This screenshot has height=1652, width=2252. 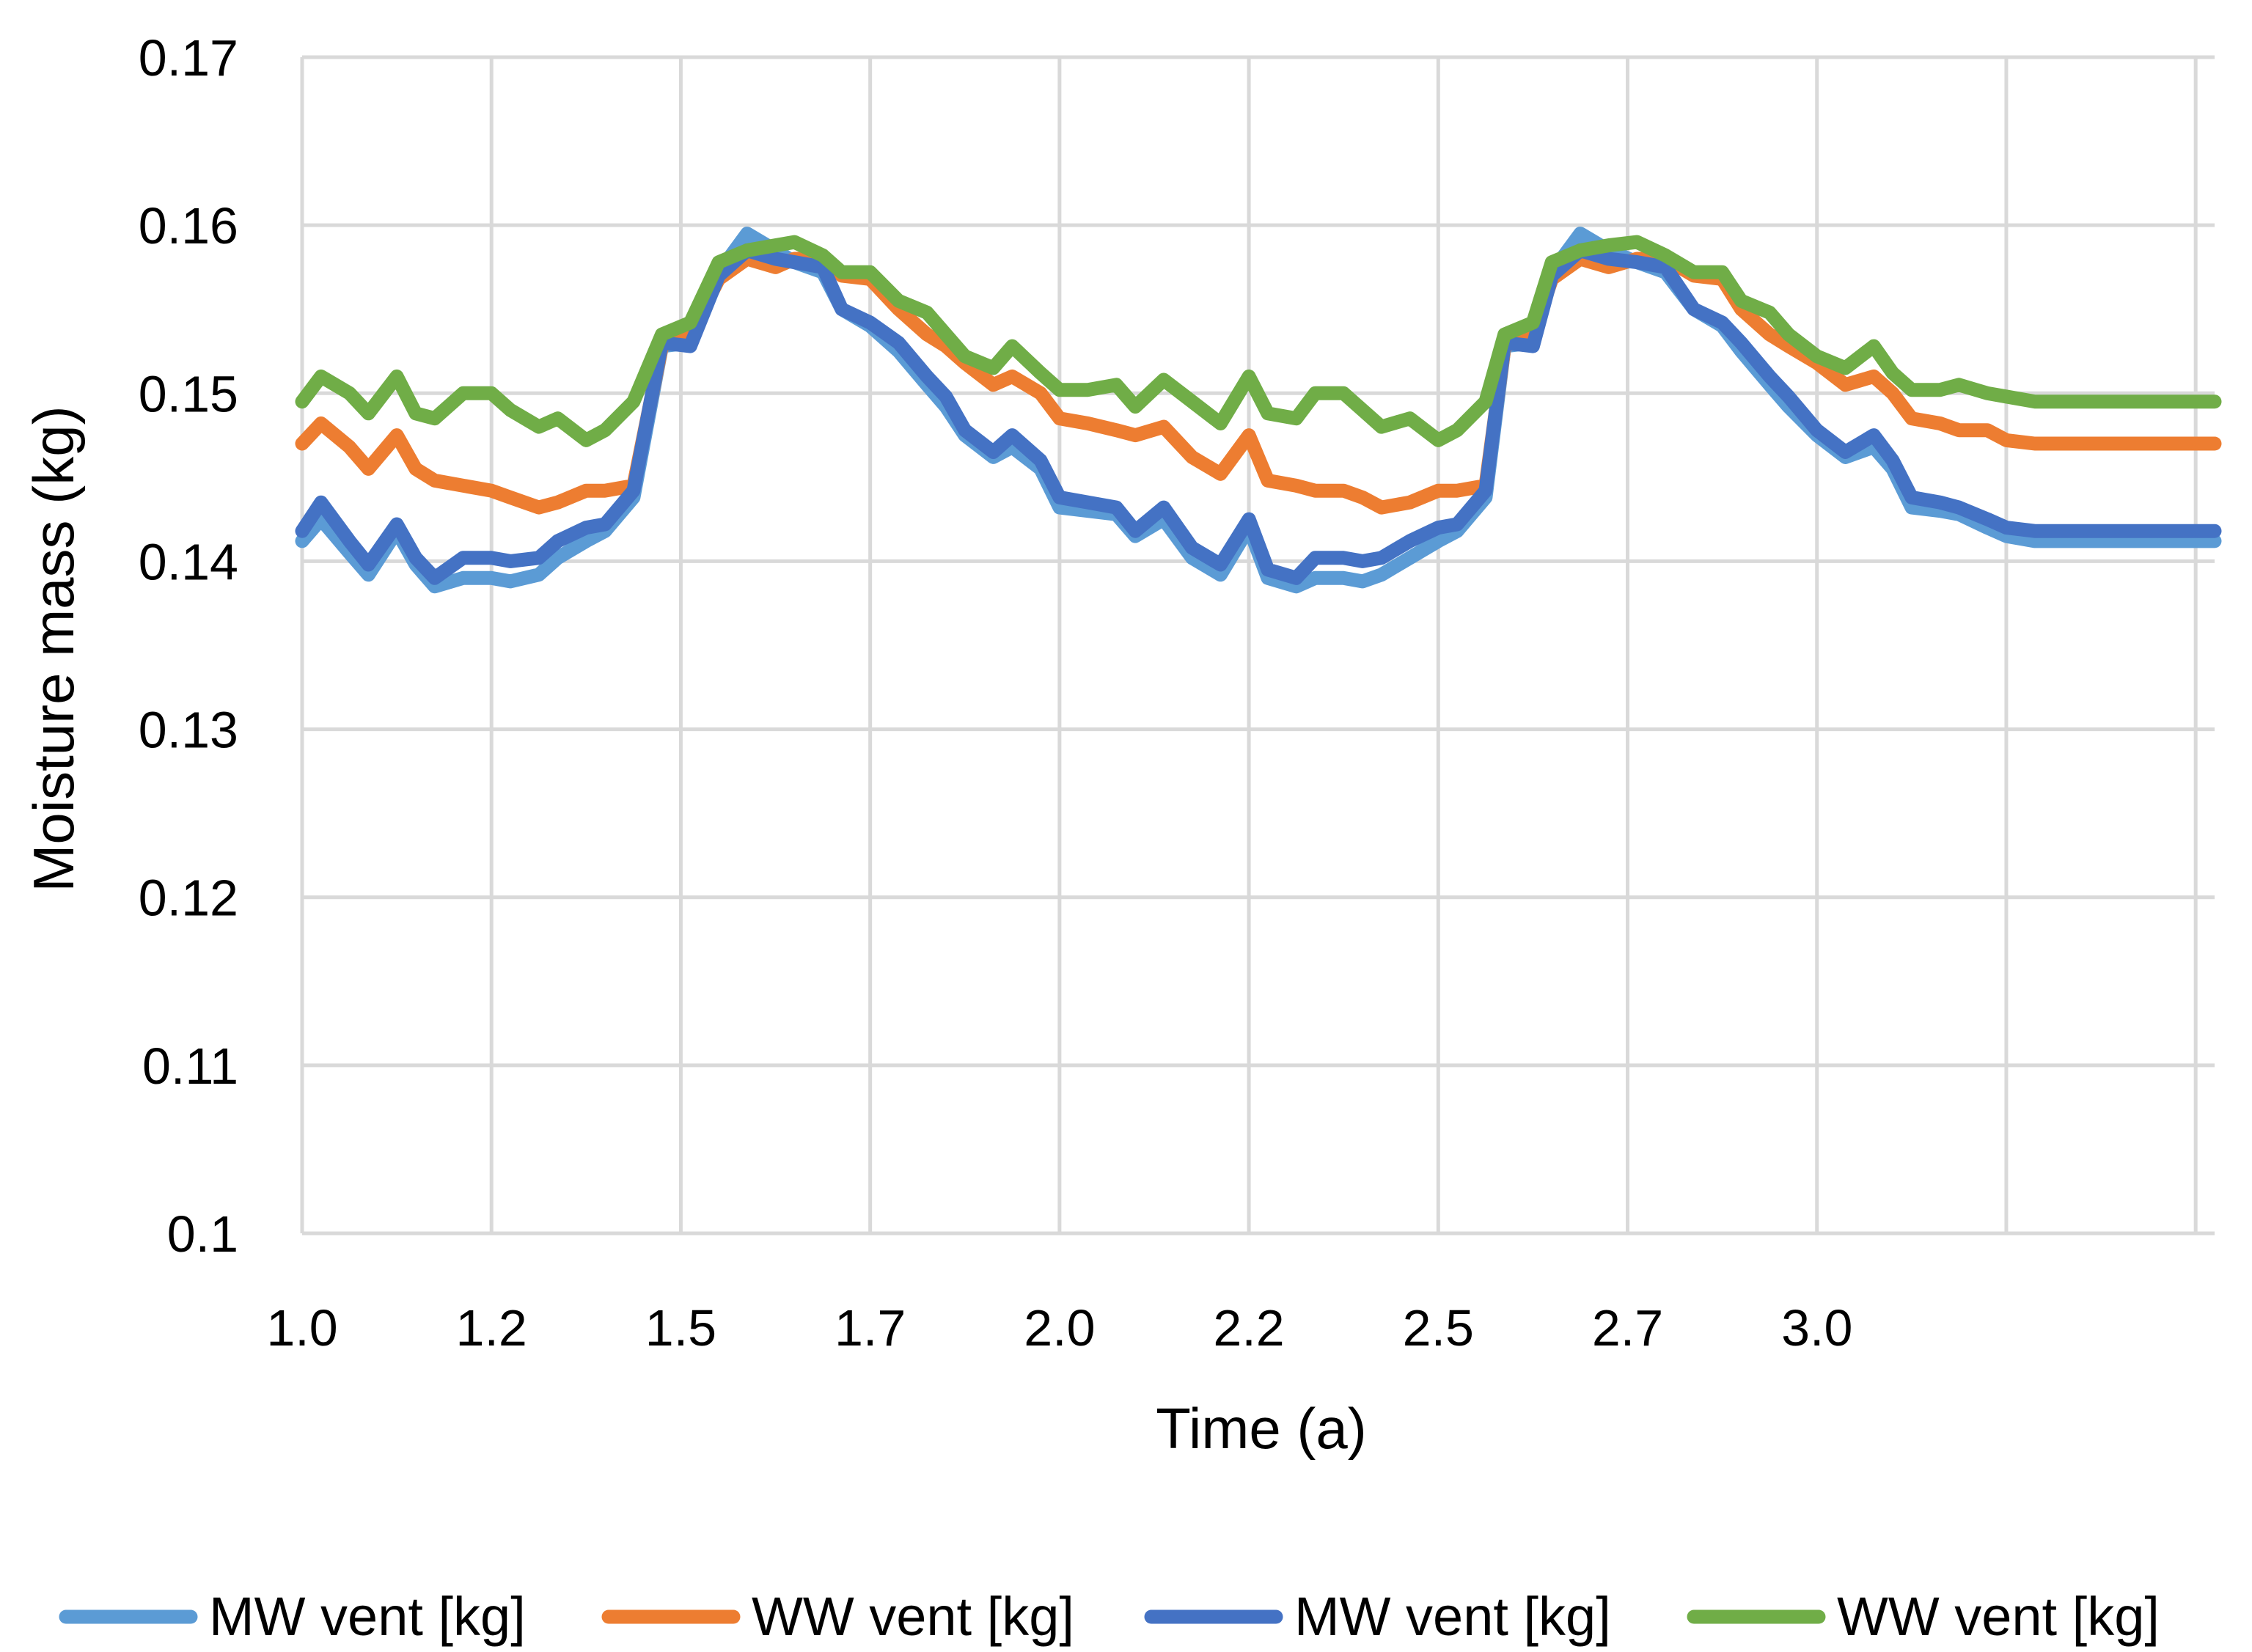 What do you see at coordinates (1627, 1328) in the screenshot?
I see `x-tick-label: 2.7` at bounding box center [1627, 1328].